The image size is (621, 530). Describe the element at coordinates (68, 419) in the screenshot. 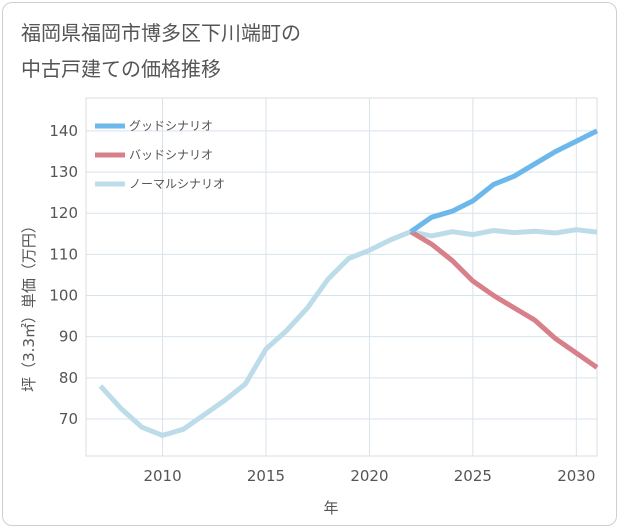

I see `y-tick-label: 70` at that location.